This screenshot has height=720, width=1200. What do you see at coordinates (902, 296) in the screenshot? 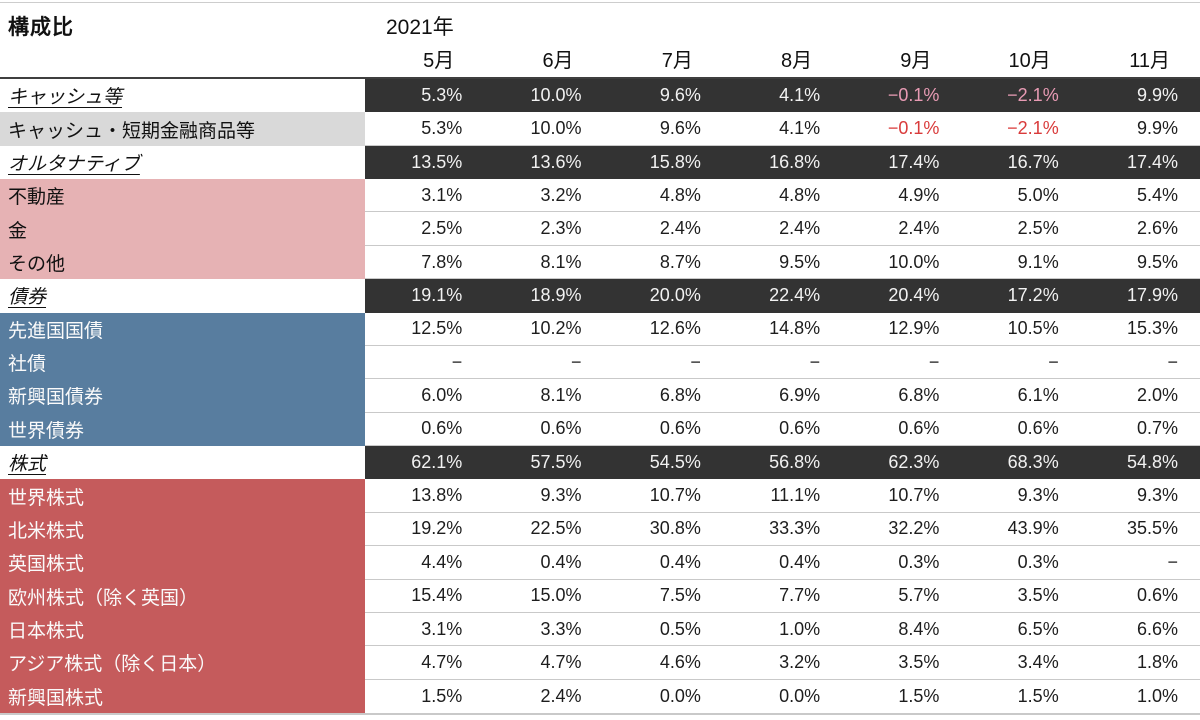
I see `value-cell: 20.4%` at bounding box center [902, 296].